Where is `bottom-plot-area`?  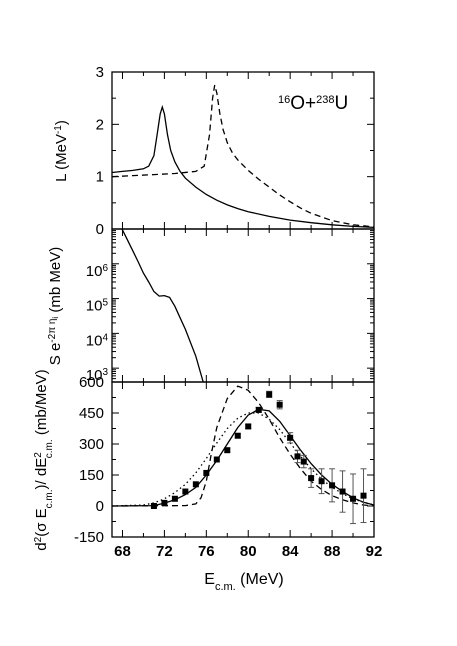 bottom-plot-area is located at coordinates (243, 455).